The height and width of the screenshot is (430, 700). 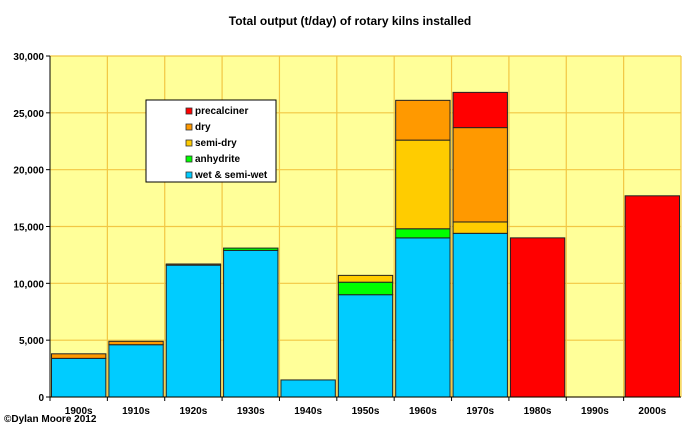 What do you see at coordinates (79, 411) in the screenshot?
I see `x-tick-label: 1900s` at bounding box center [79, 411].